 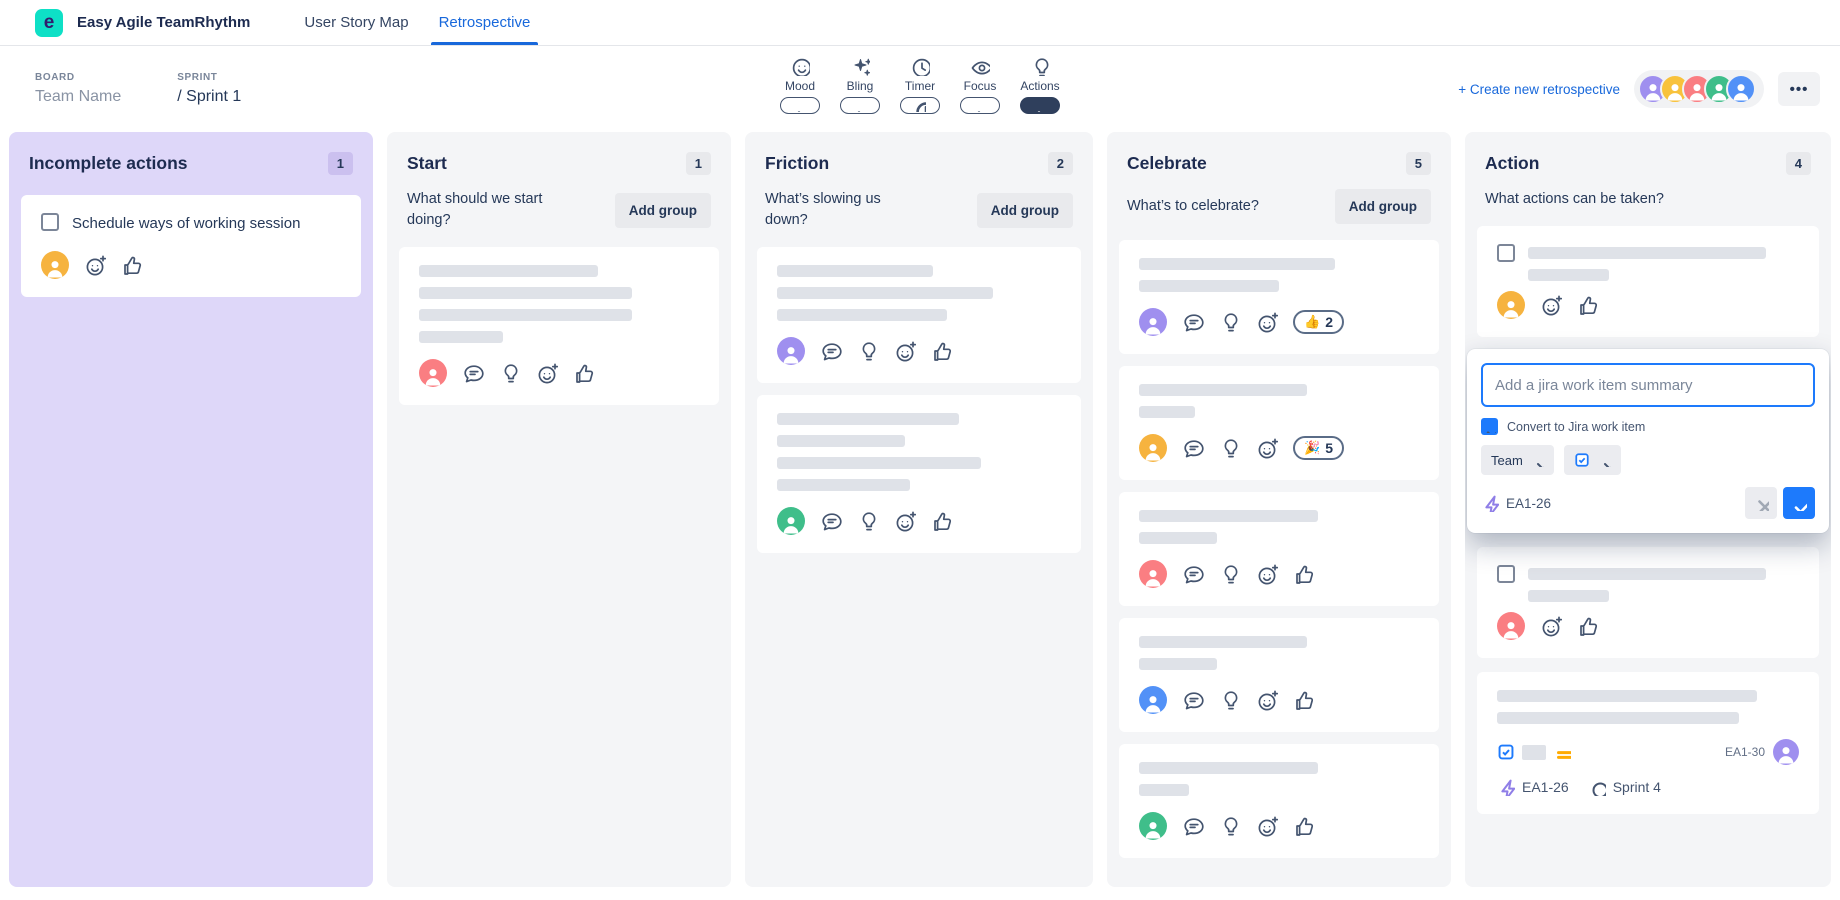 I want to click on linked-jira-card: EA1-30 EA1-26 Sprint 4, so click(x=1648, y=743).